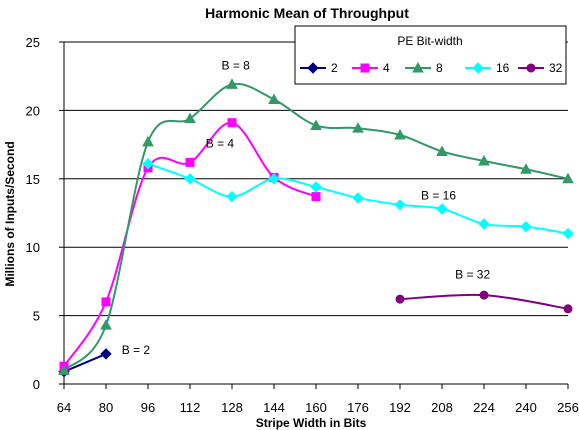  What do you see at coordinates (307, 13) in the screenshot?
I see `chart-title: Harmonic Mean of Throughput` at bounding box center [307, 13].